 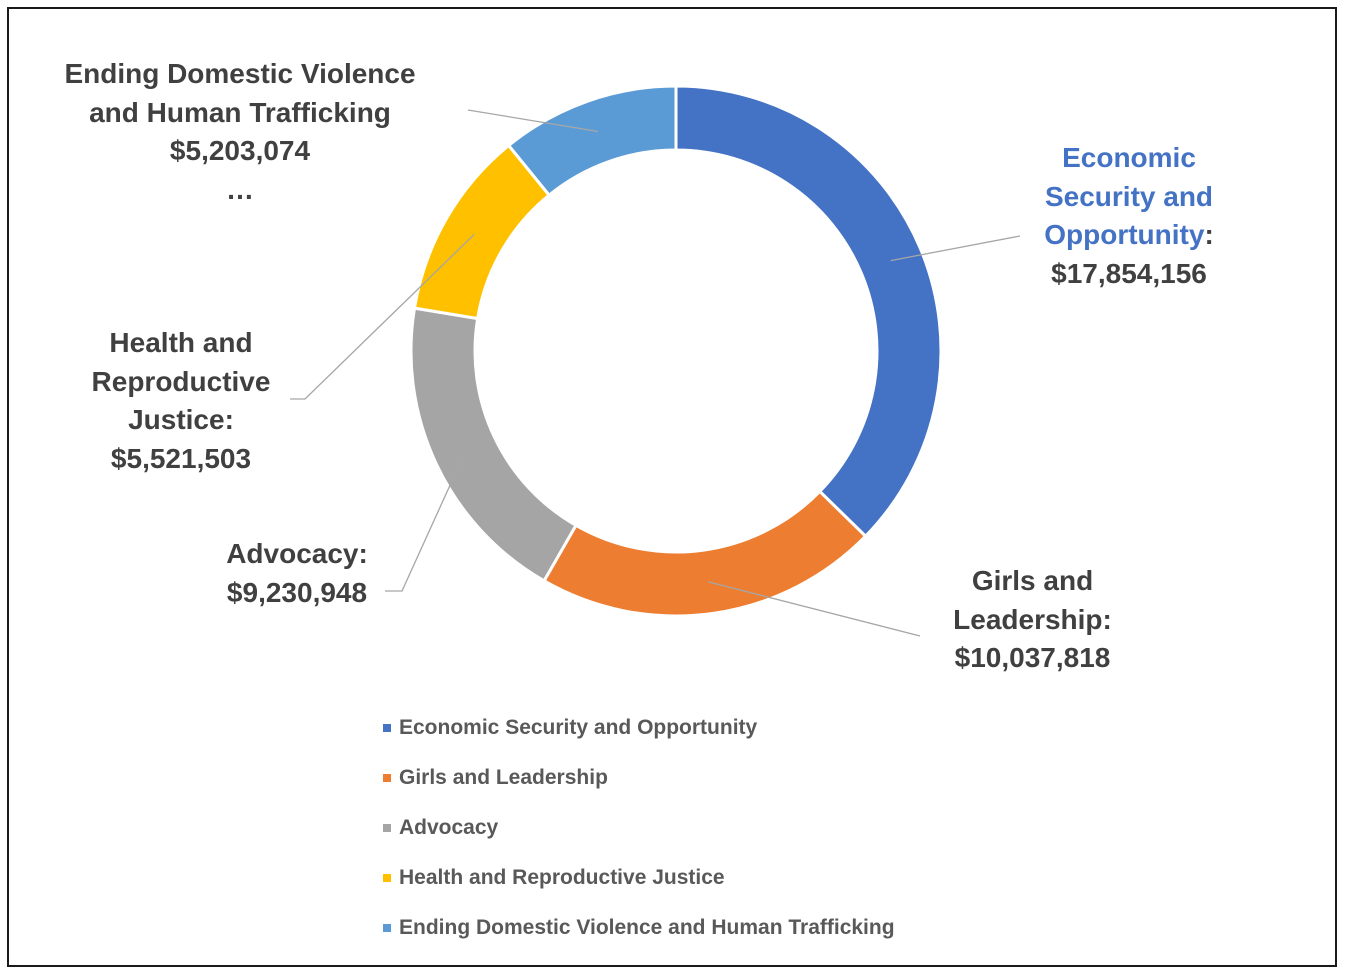 What do you see at coordinates (503, 777) in the screenshot?
I see `legend-label: Girls and Leadership` at bounding box center [503, 777].